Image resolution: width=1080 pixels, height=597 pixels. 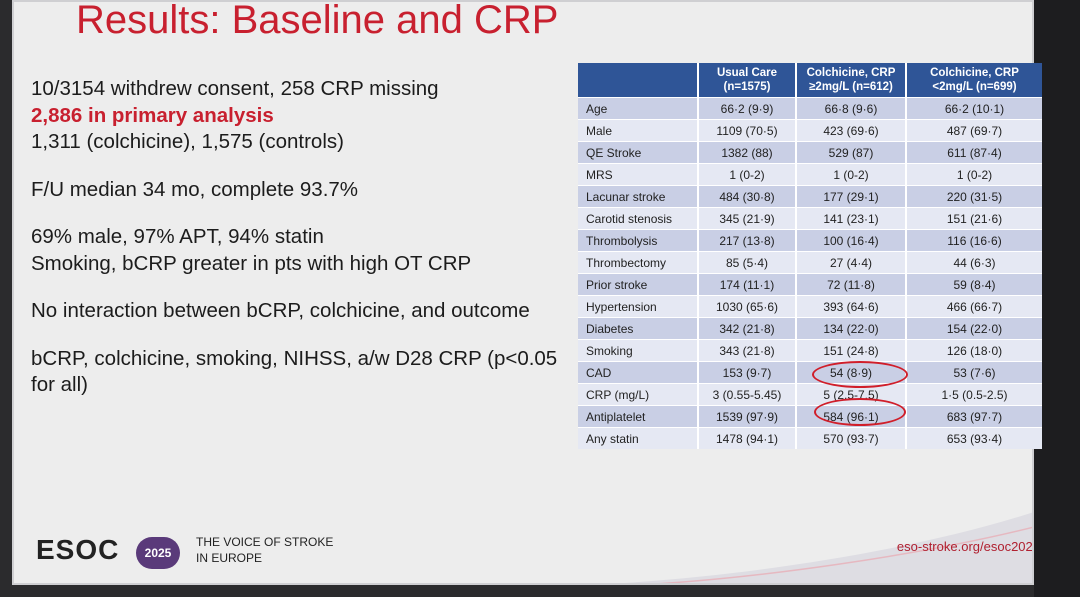 I want to click on table-cell: 100 (16·4), so click(x=850, y=240).